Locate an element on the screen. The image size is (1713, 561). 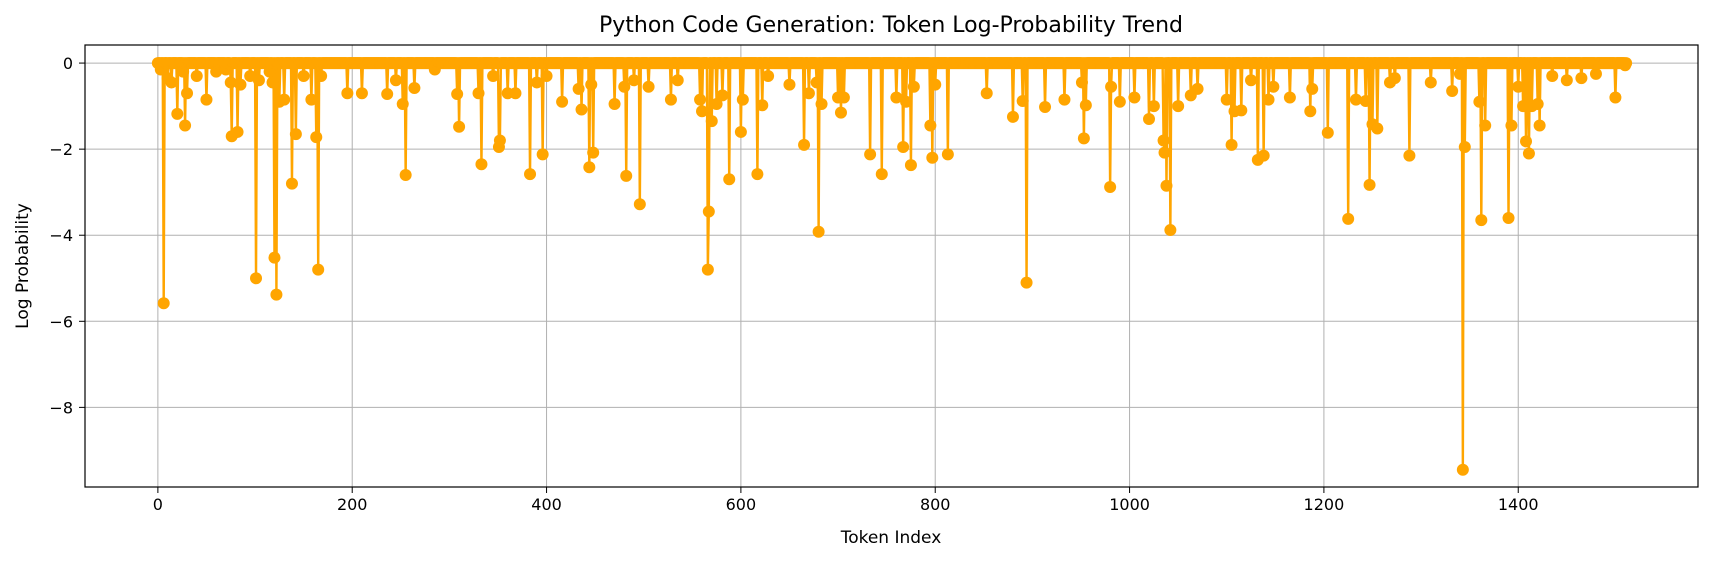
y-axis-title: Log Probability is located at coordinates (23, 266).